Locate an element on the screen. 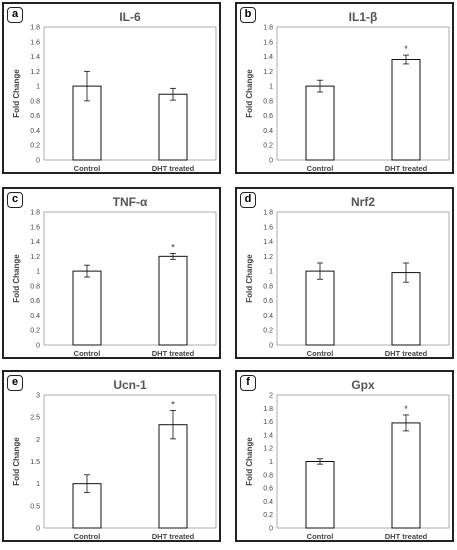  panel-label: f is located at coordinates (248, 383).